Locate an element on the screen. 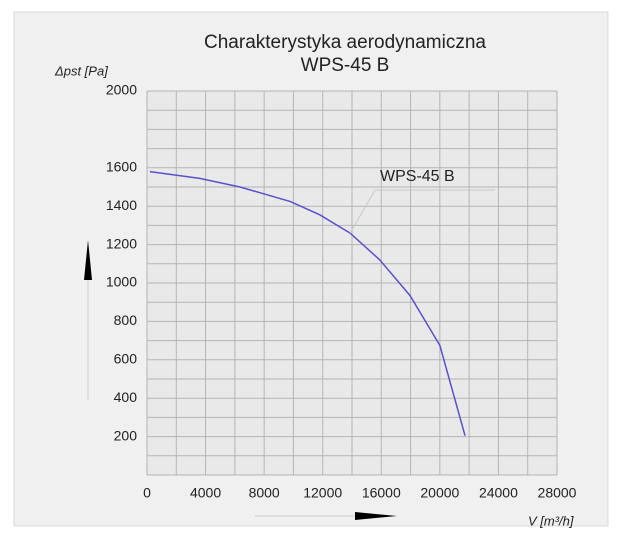  y-tick-label: 200 is located at coordinates (126, 435).